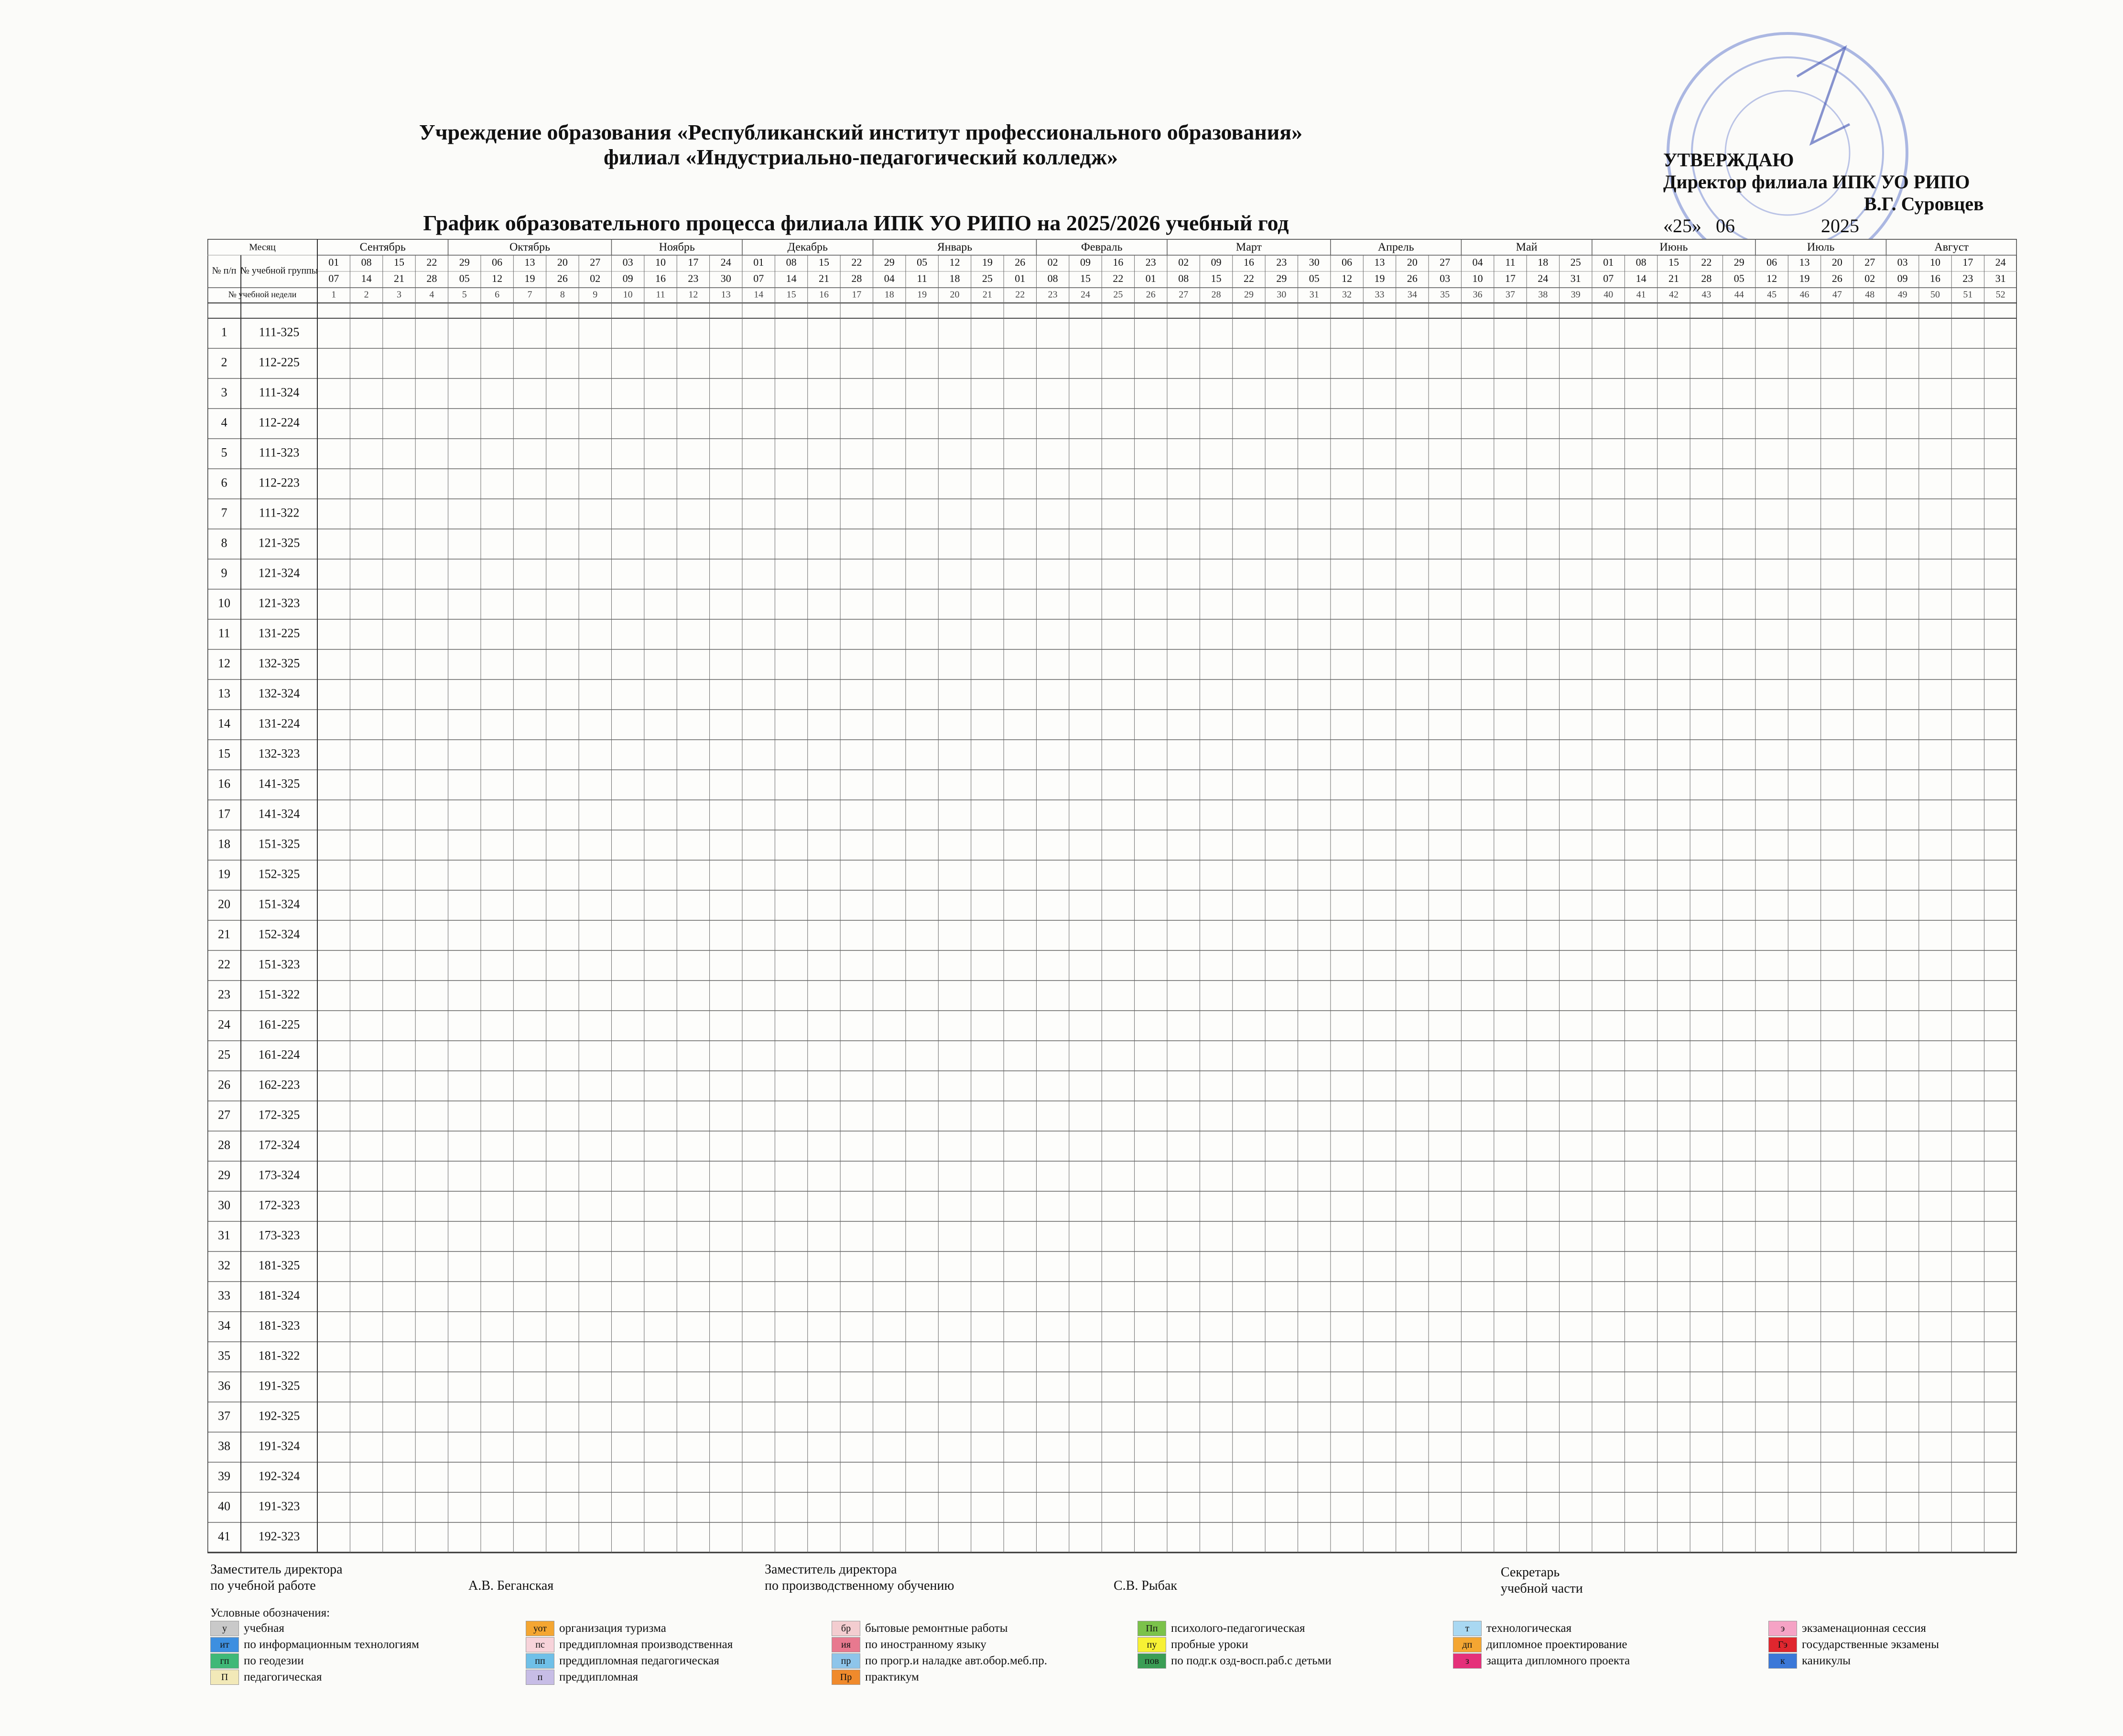 Image resolution: width=2123 pixels, height=1736 pixels. Describe the element at coordinates (955, 262) in the screenshot. I see `week-start-date: 12` at that location.